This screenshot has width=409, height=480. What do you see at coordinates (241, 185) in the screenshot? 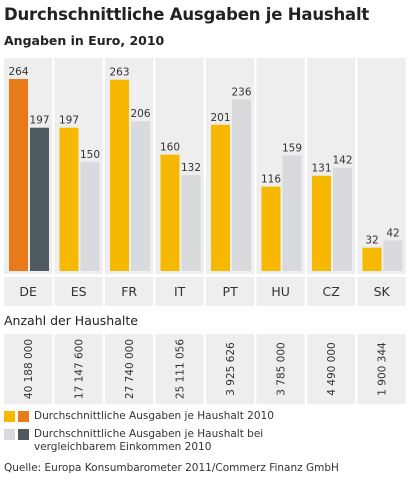
I see `bar-comparable-pt` at bounding box center [241, 185].